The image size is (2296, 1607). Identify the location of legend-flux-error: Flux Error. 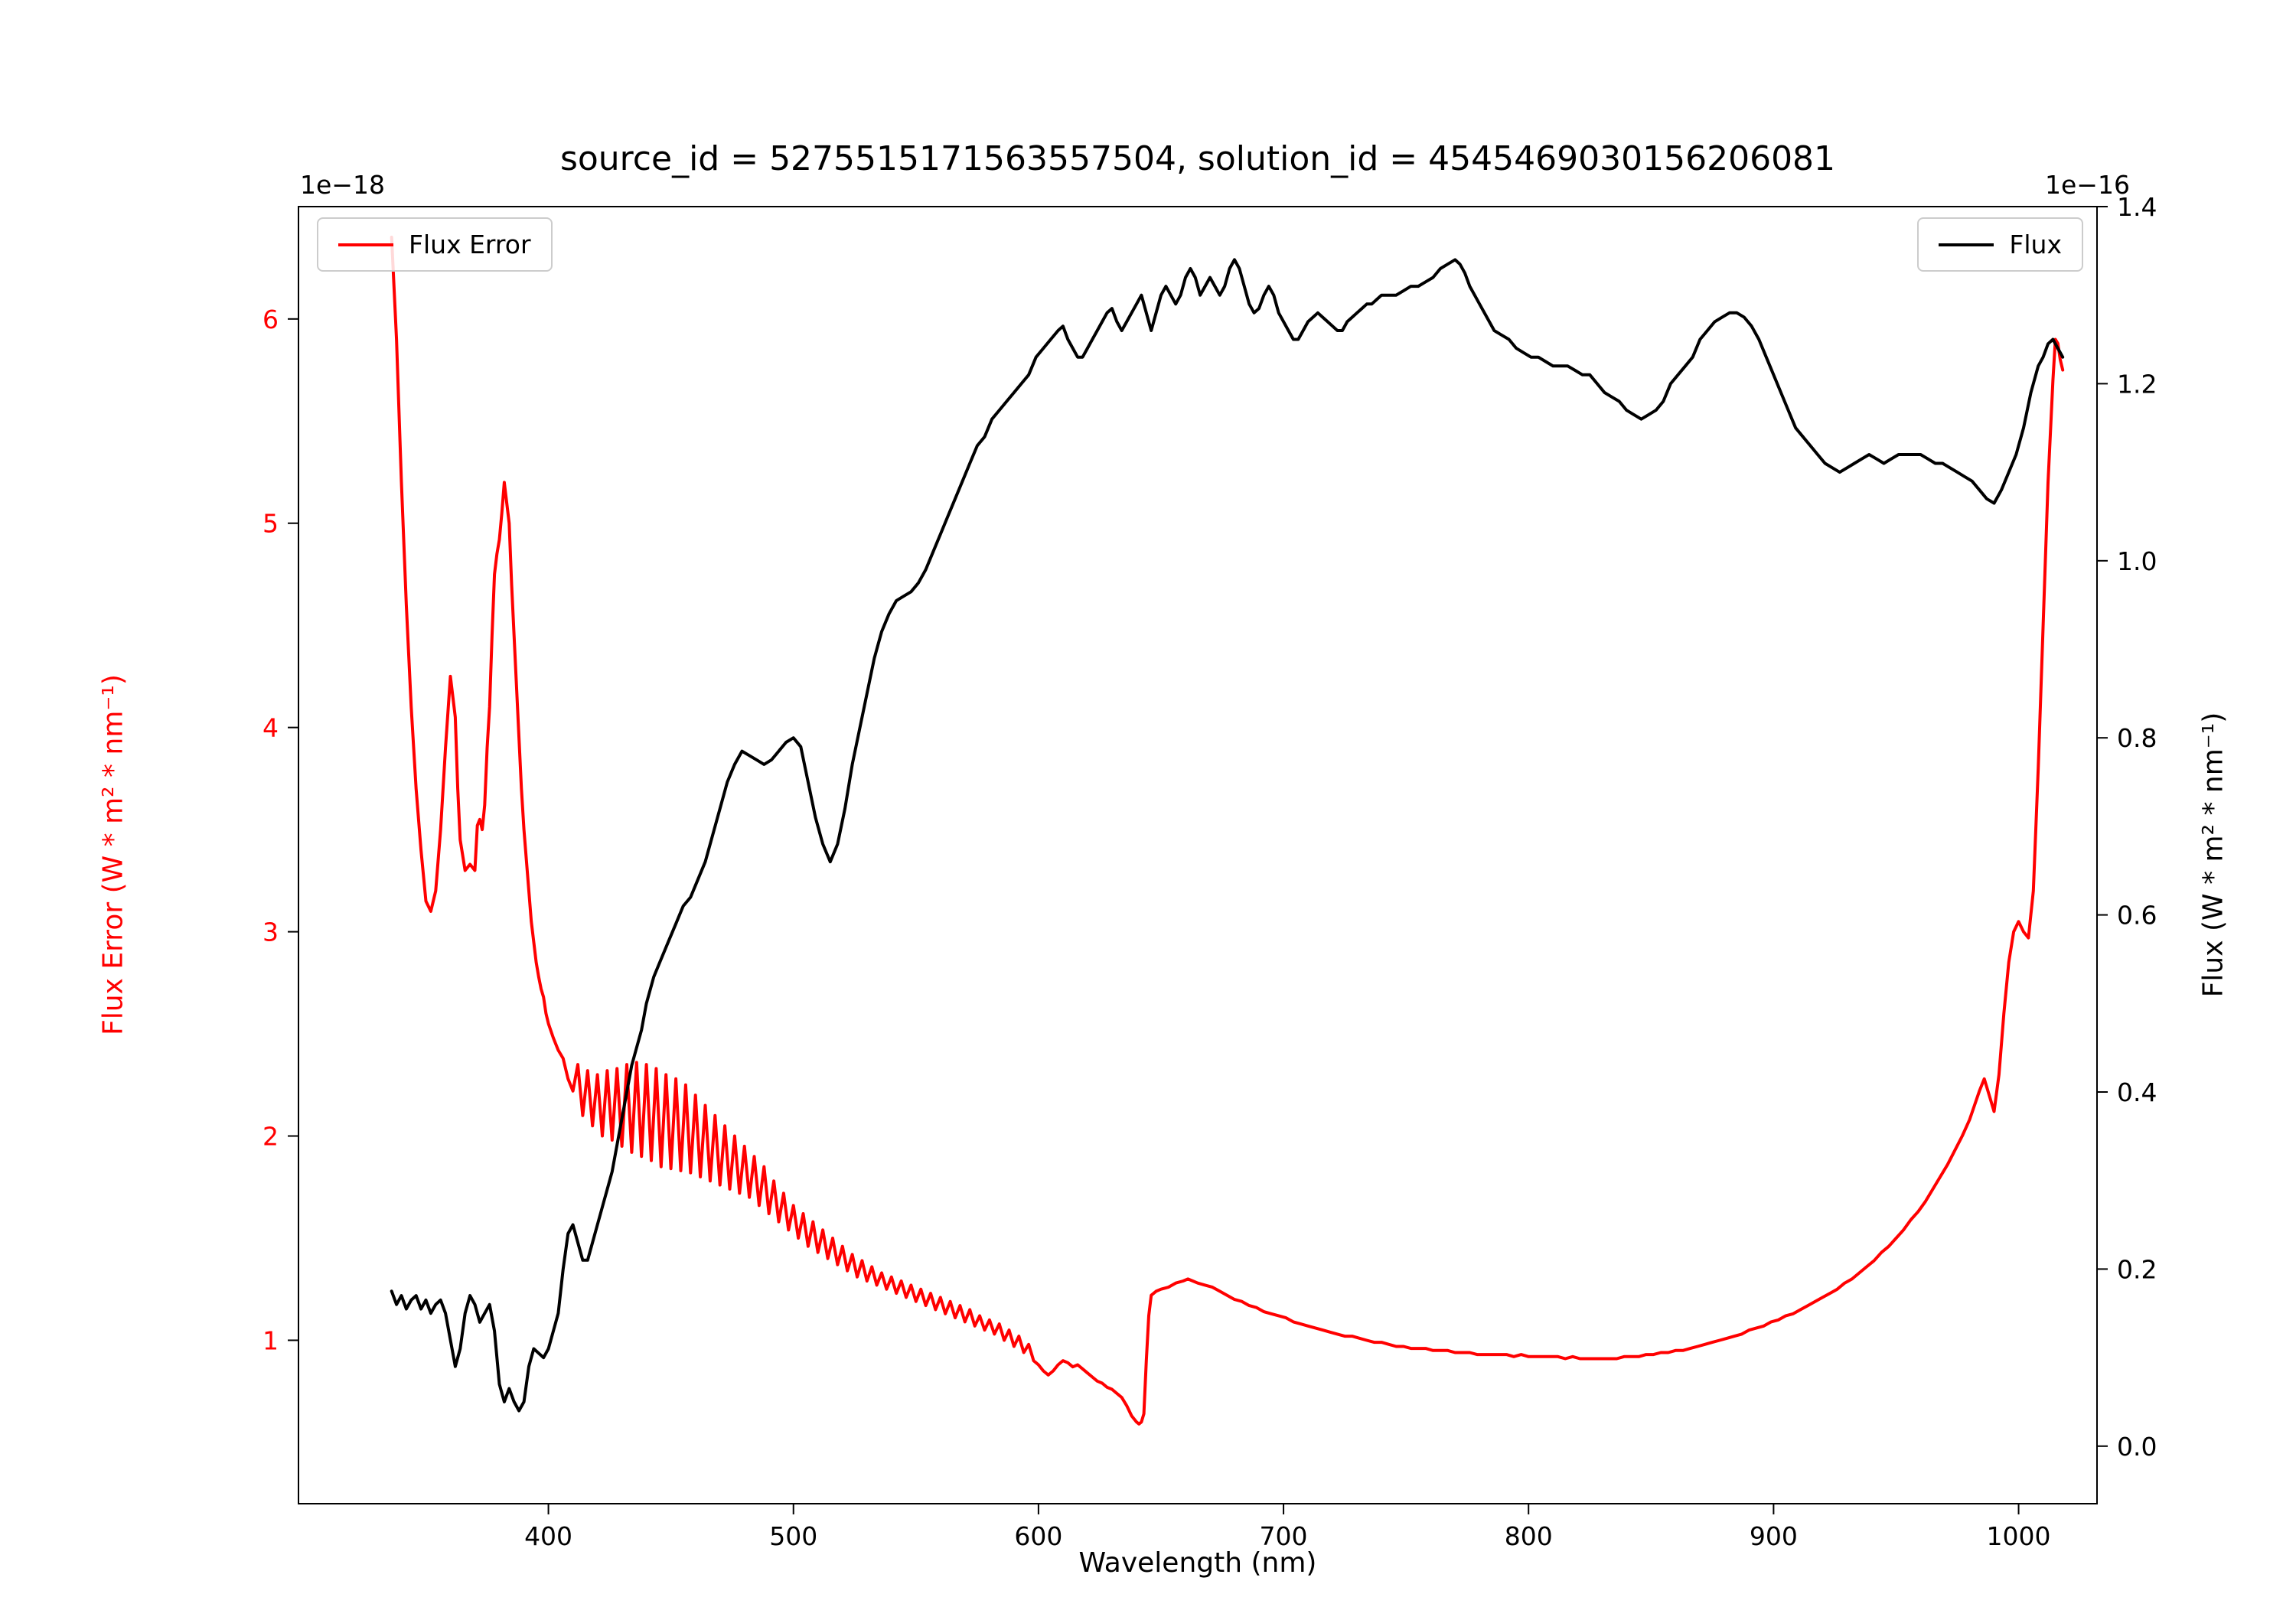
(435, 245).